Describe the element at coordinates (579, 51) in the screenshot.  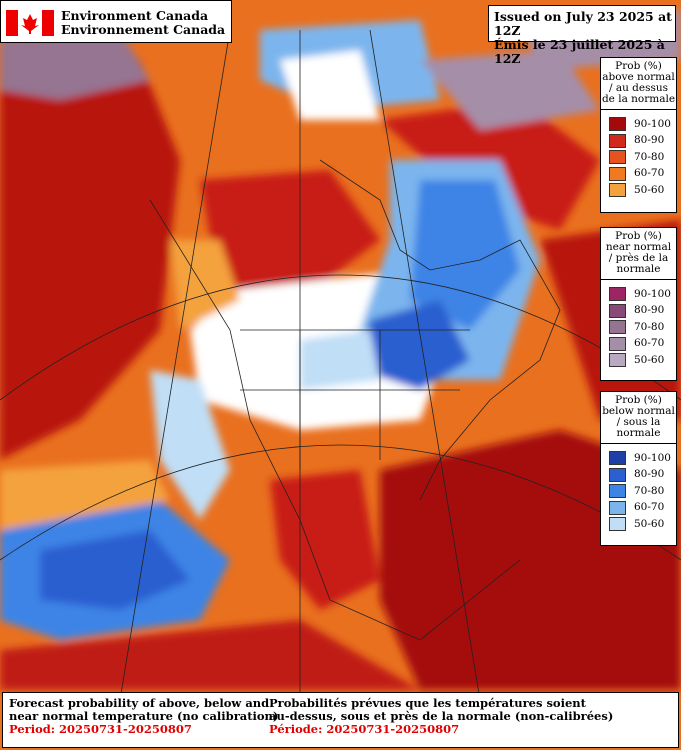
I see `issued-fr: Émis le 23 juillet 2025 à 12Z` at that location.